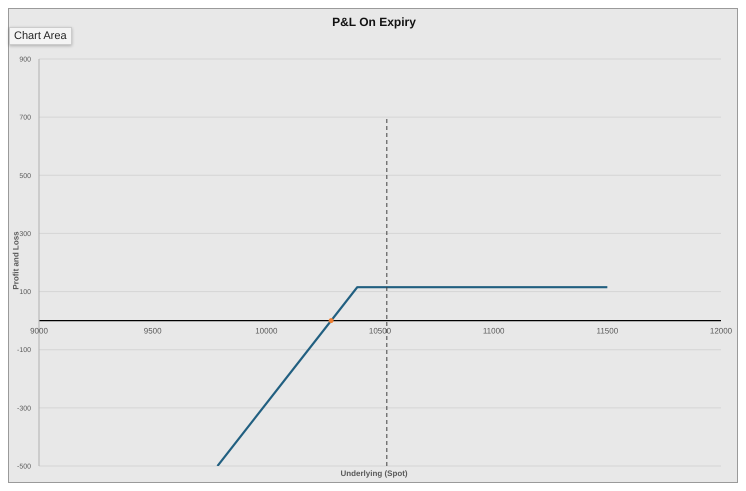 The width and height of the screenshot is (746, 491). I want to click on x-tick-label: 11000, so click(494, 331).